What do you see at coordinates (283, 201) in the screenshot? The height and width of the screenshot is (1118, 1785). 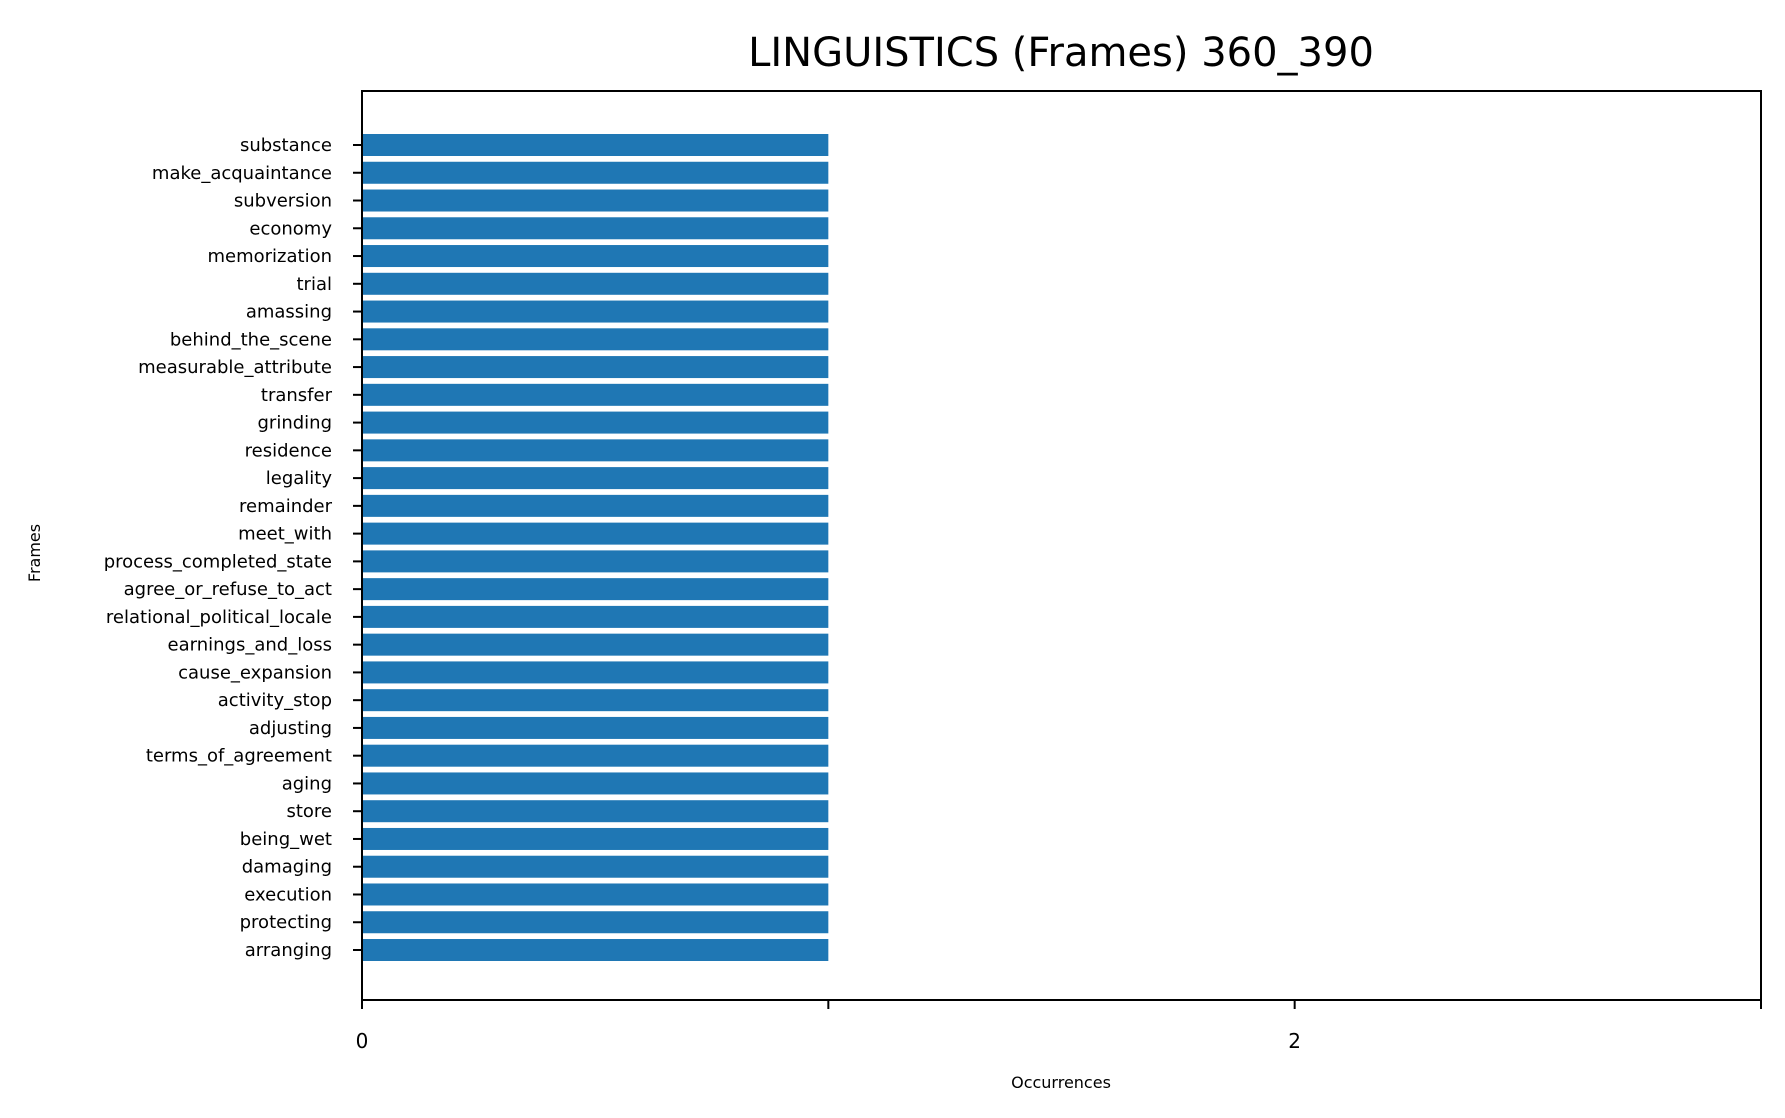 I see `y-tick-label: subversion` at bounding box center [283, 201].